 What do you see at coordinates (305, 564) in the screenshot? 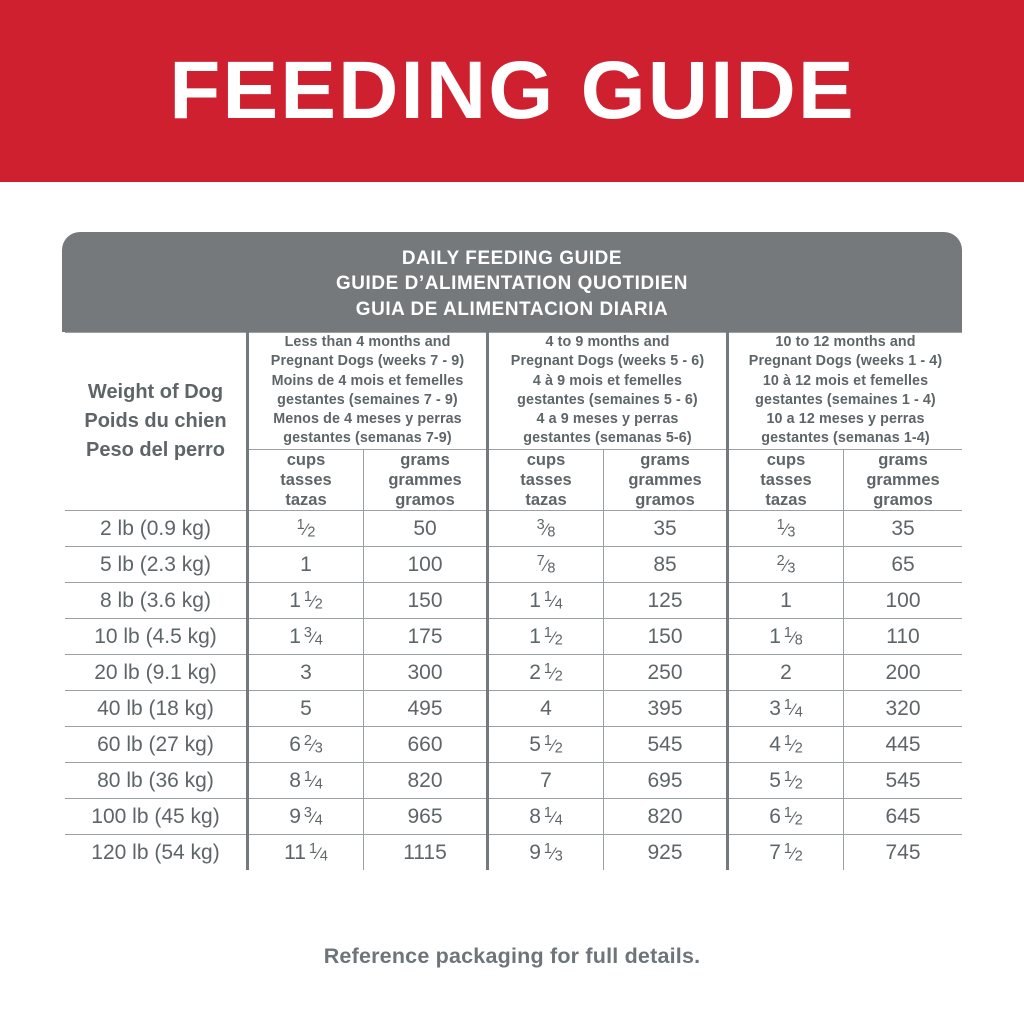
I see `cups-cell: 1` at bounding box center [305, 564].